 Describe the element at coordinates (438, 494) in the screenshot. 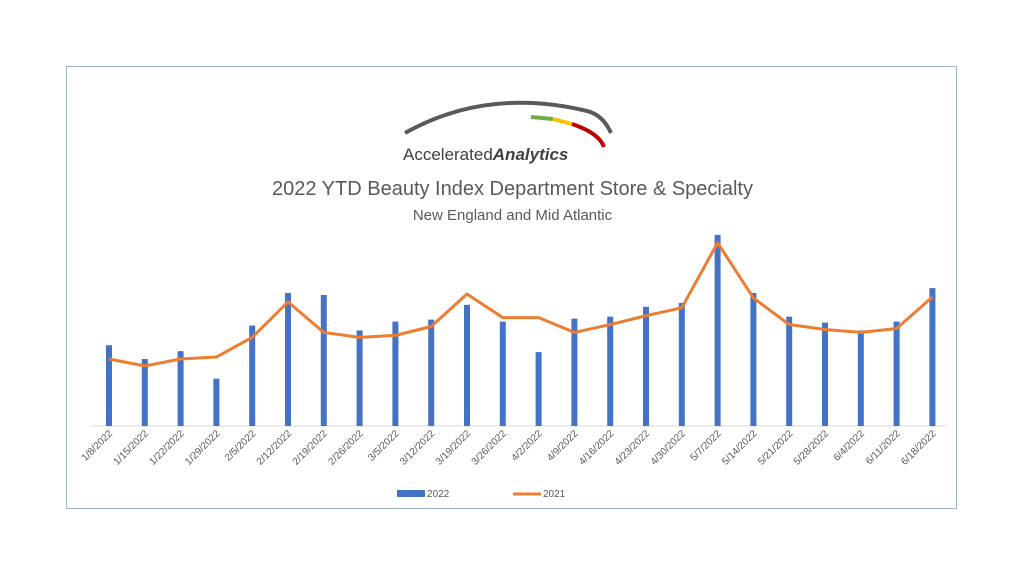

I see `legend-label-2022: 2022` at that location.